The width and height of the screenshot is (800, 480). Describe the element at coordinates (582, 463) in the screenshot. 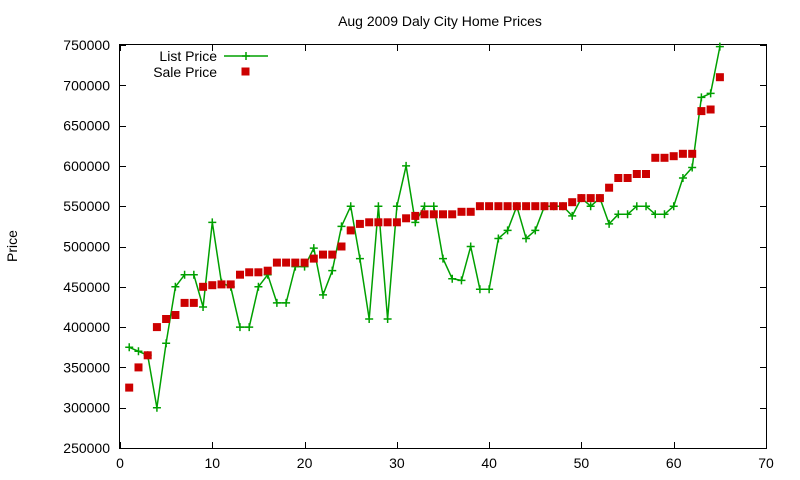

I see `x-tick-label: 50` at that location.